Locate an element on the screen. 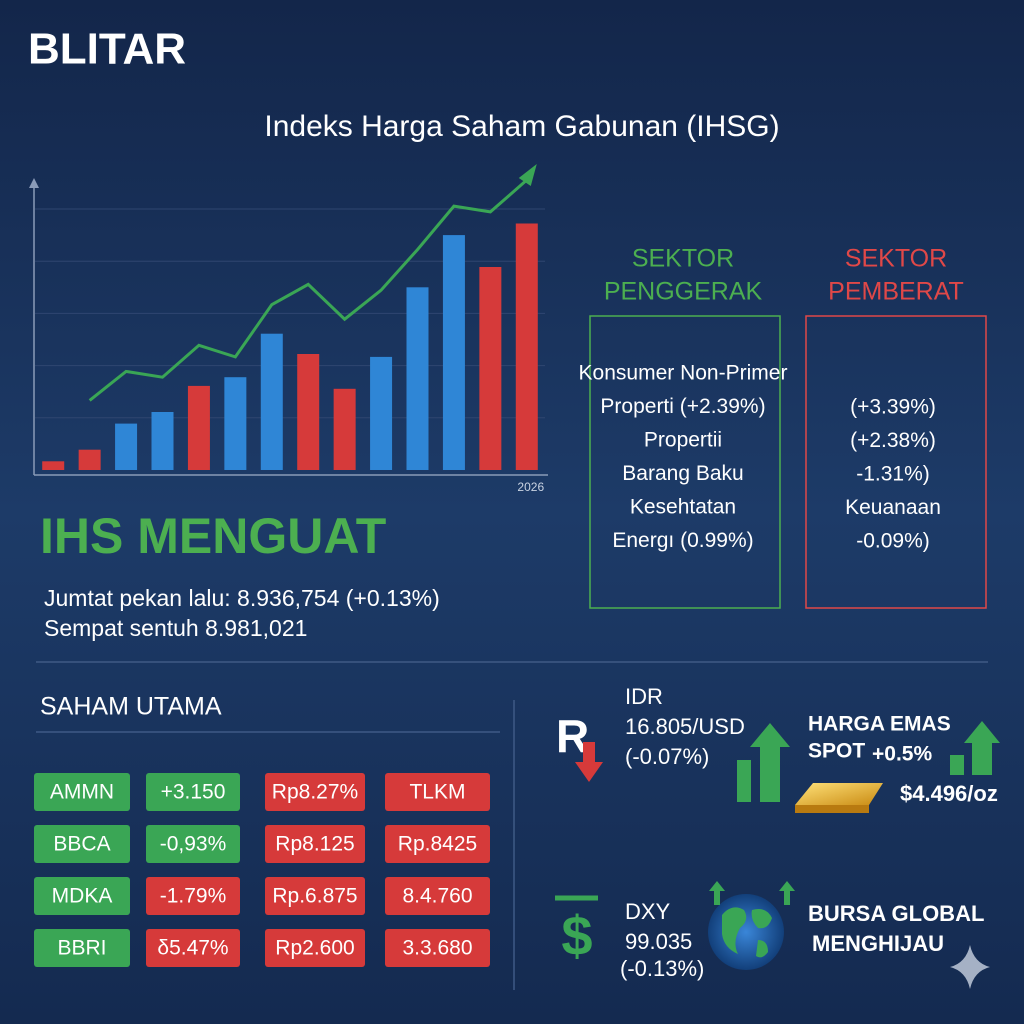  headline-line: Jumtat pekan lalu: 8.936,754 (+0.13%) is located at coordinates (242, 598).